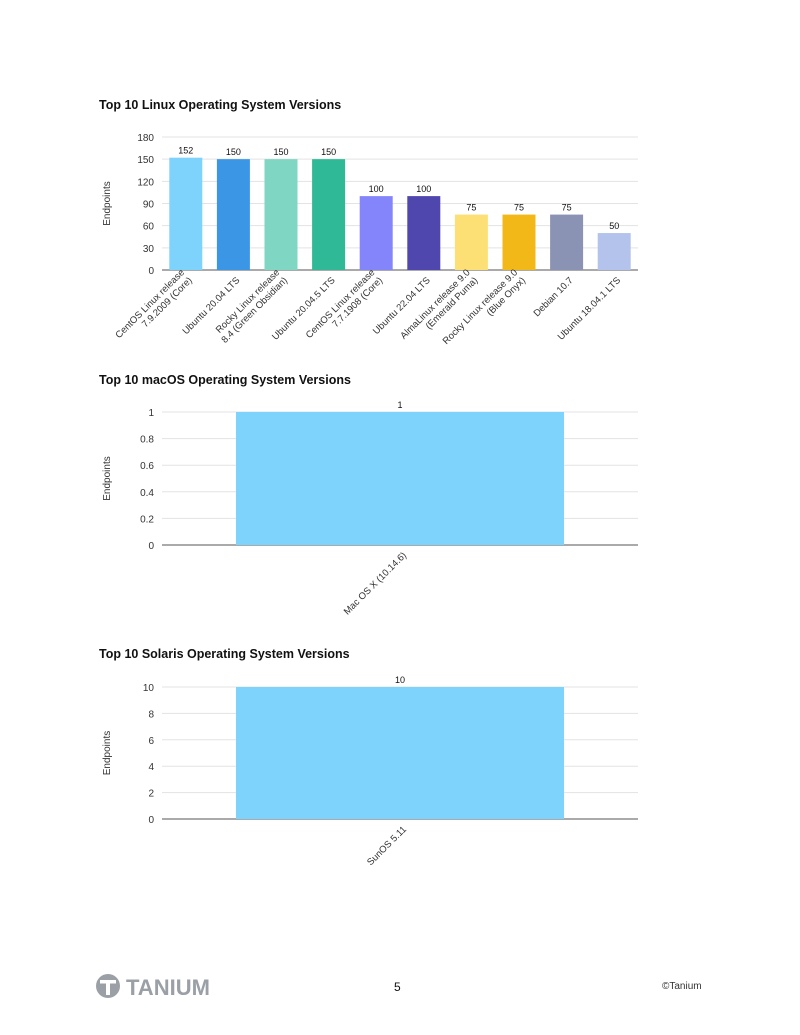 The width and height of the screenshot is (800, 1035). Describe the element at coordinates (151, 714) in the screenshot. I see `y-tick-label: 8` at that location.